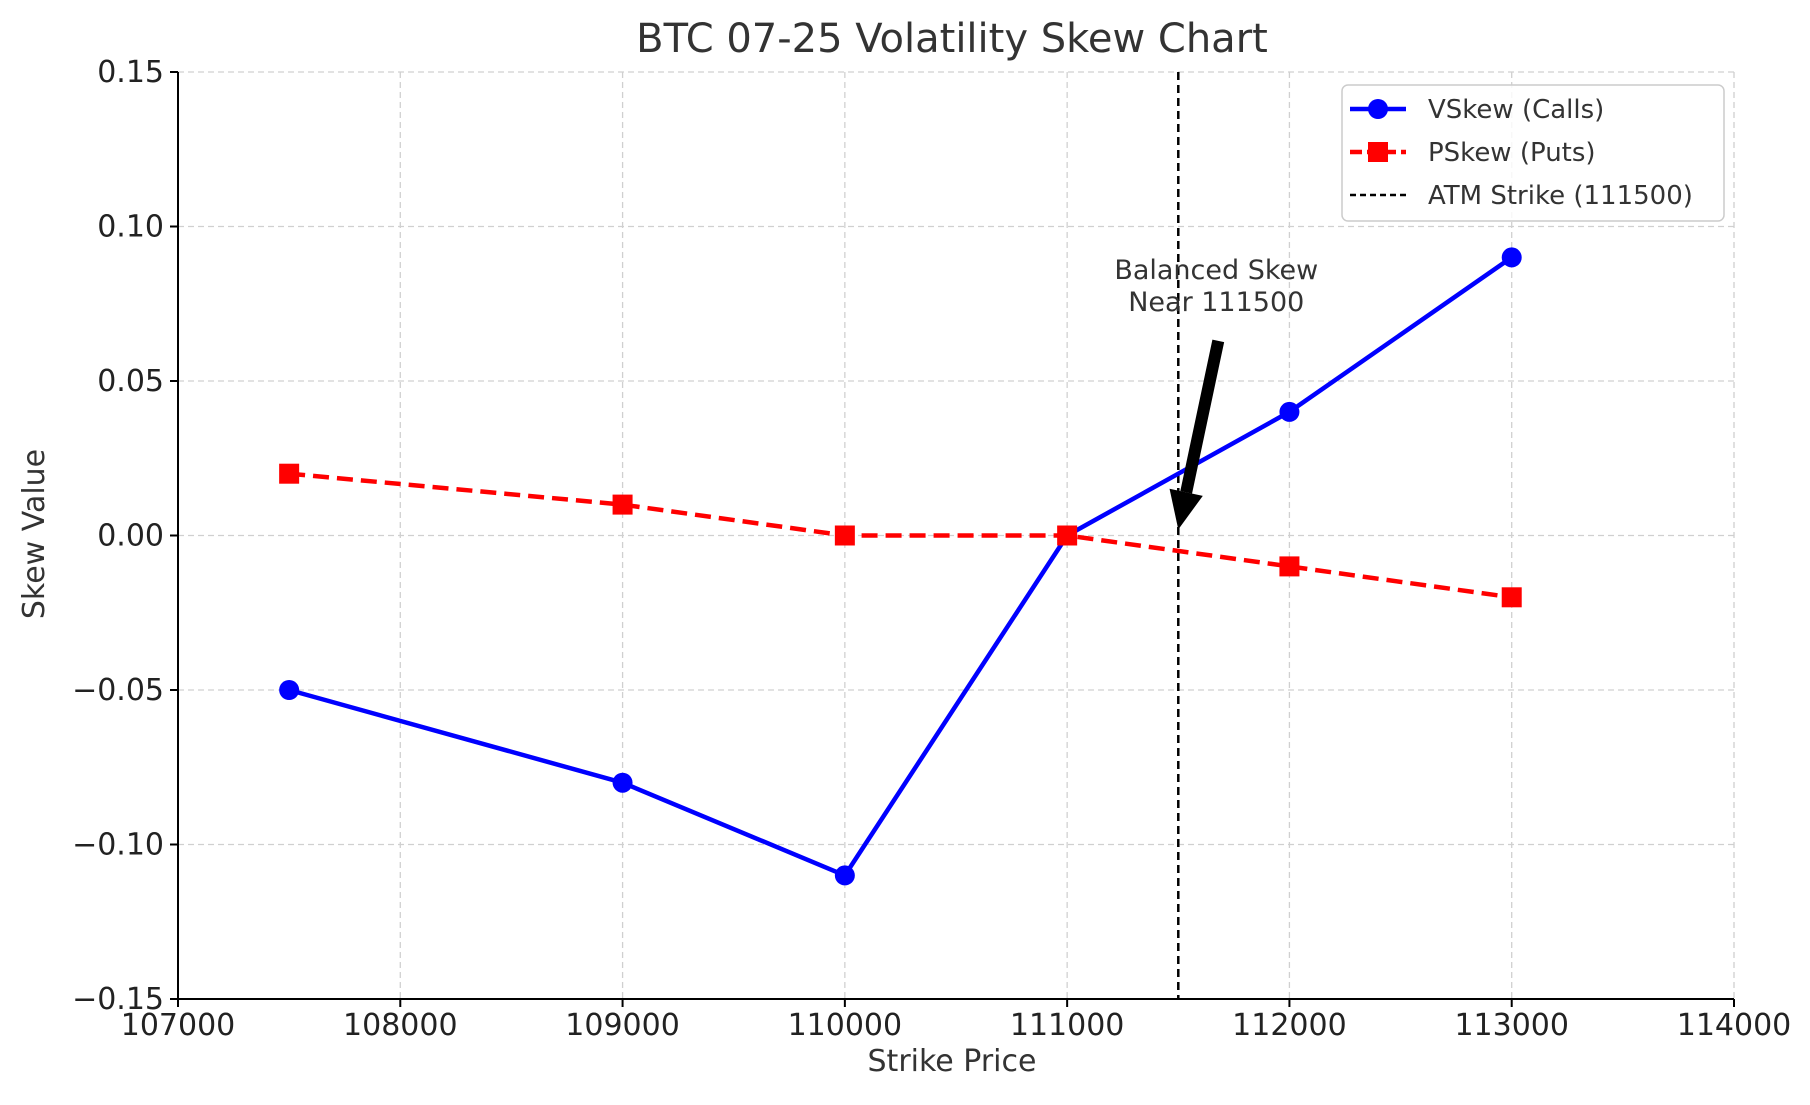 This screenshot has width=1810, height=1105. Describe the element at coordinates (34, 534) in the screenshot. I see `y-axis-label: Skew Value` at that location.